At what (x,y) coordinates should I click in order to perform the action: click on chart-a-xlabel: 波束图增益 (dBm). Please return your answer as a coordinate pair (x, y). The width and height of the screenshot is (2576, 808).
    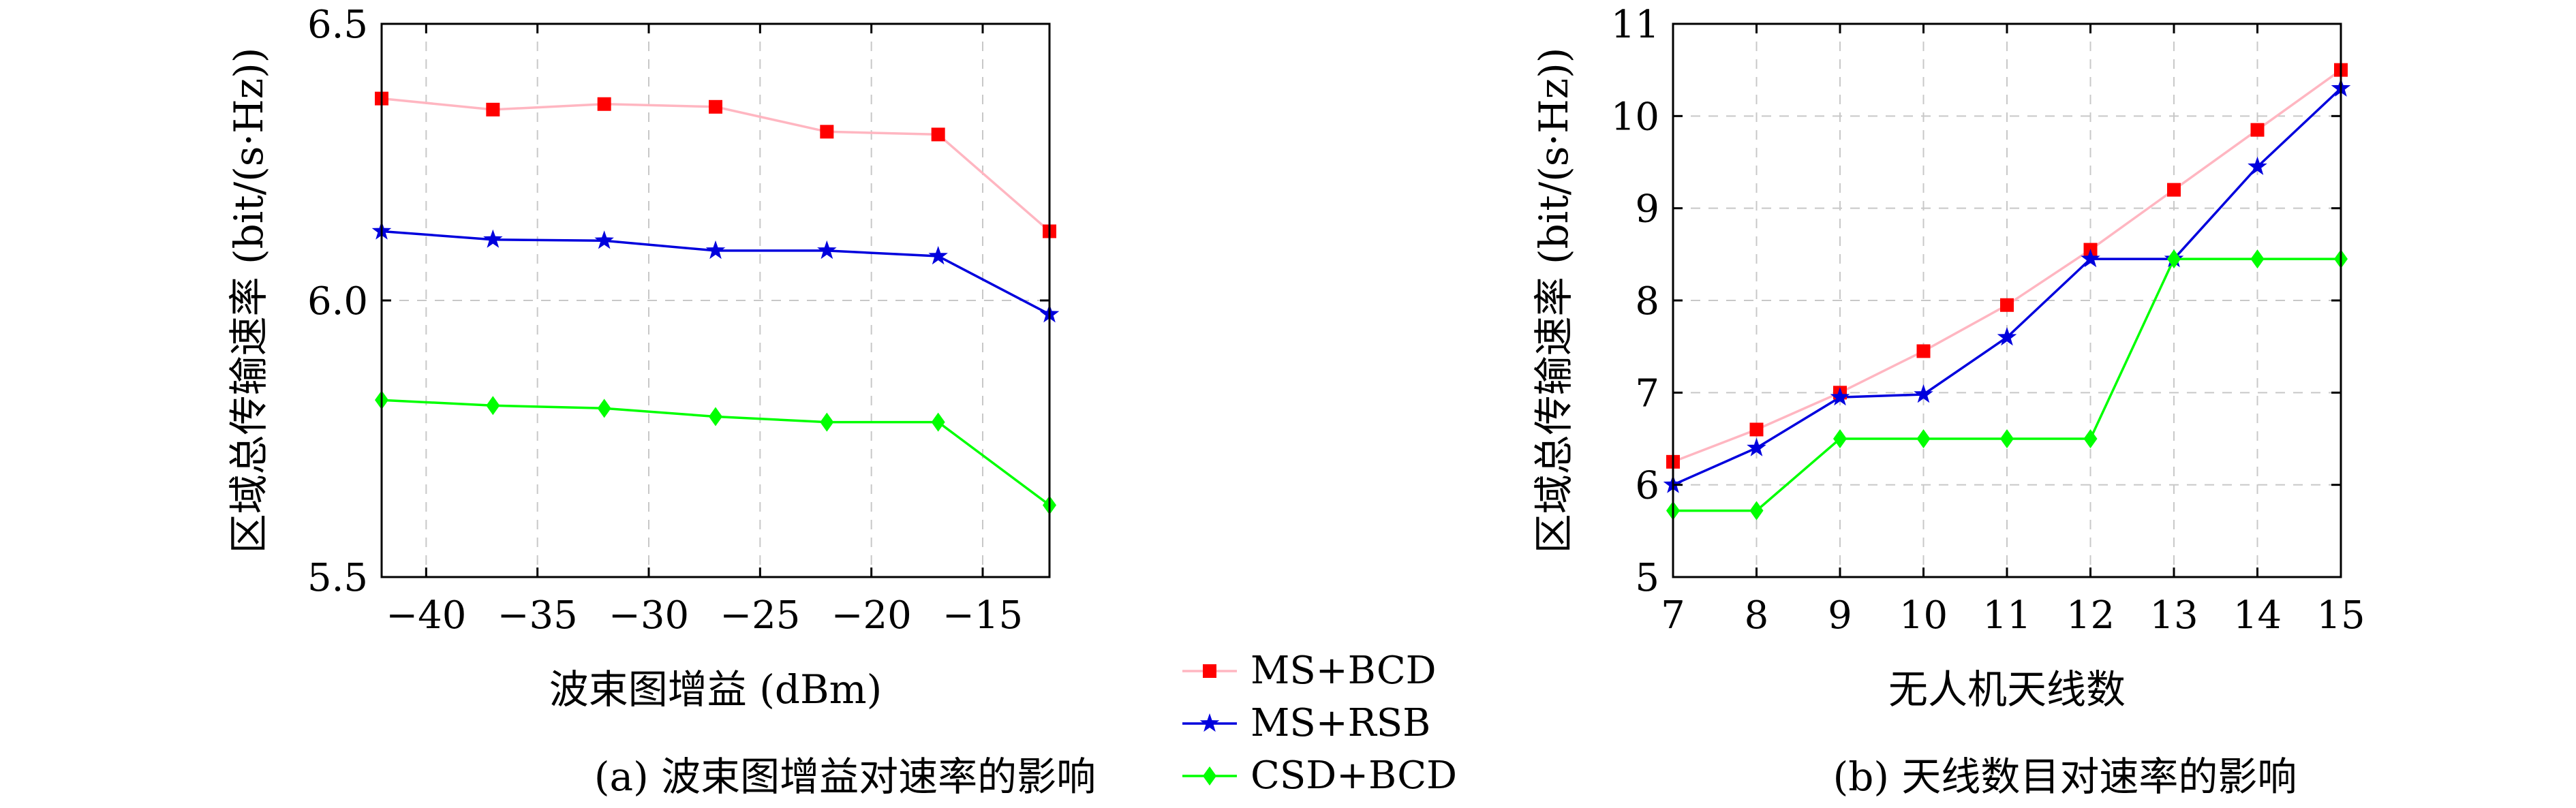
    Looking at the image, I should click on (716, 689).